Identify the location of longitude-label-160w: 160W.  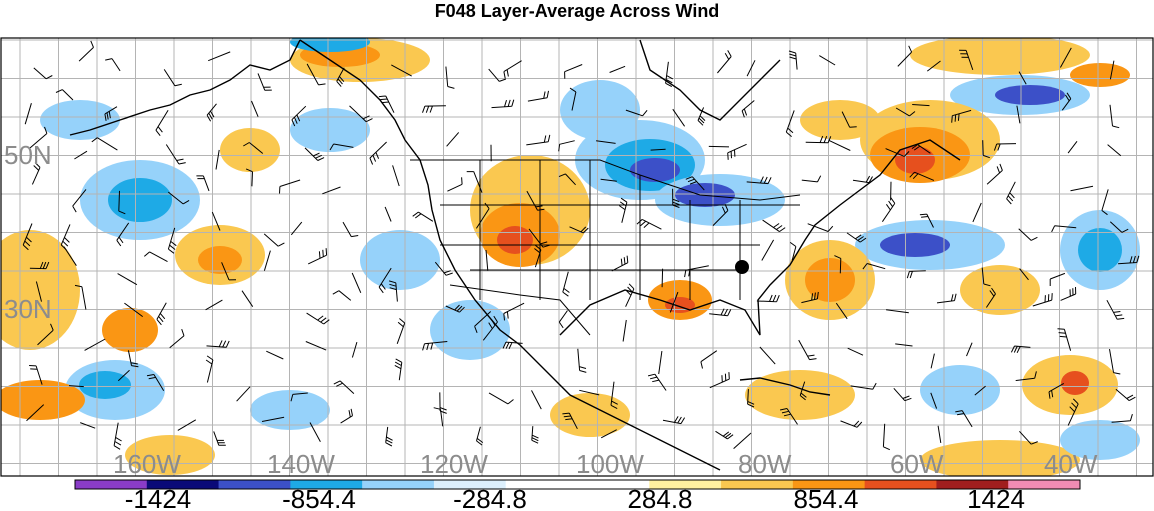
(147, 464).